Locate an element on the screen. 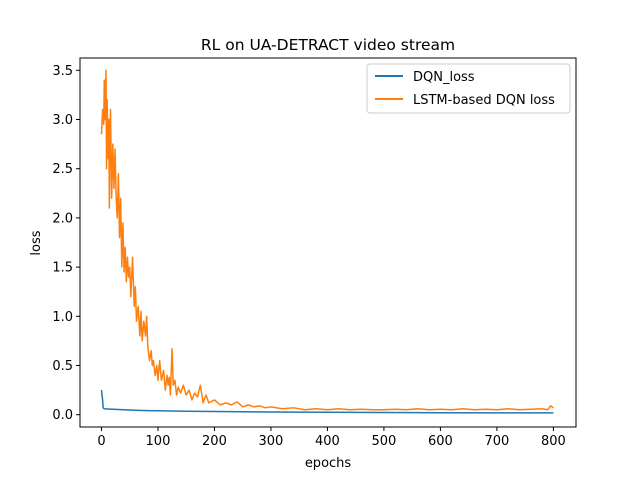 Image resolution: width=640 pixels, height=480 pixels. y-tick-label: 0.5 is located at coordinates (62, 366).